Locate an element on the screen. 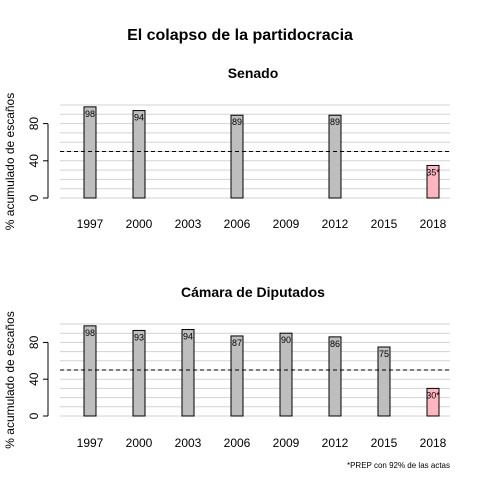  bar-label-2012: 89 is located at coordinates (335, 122).